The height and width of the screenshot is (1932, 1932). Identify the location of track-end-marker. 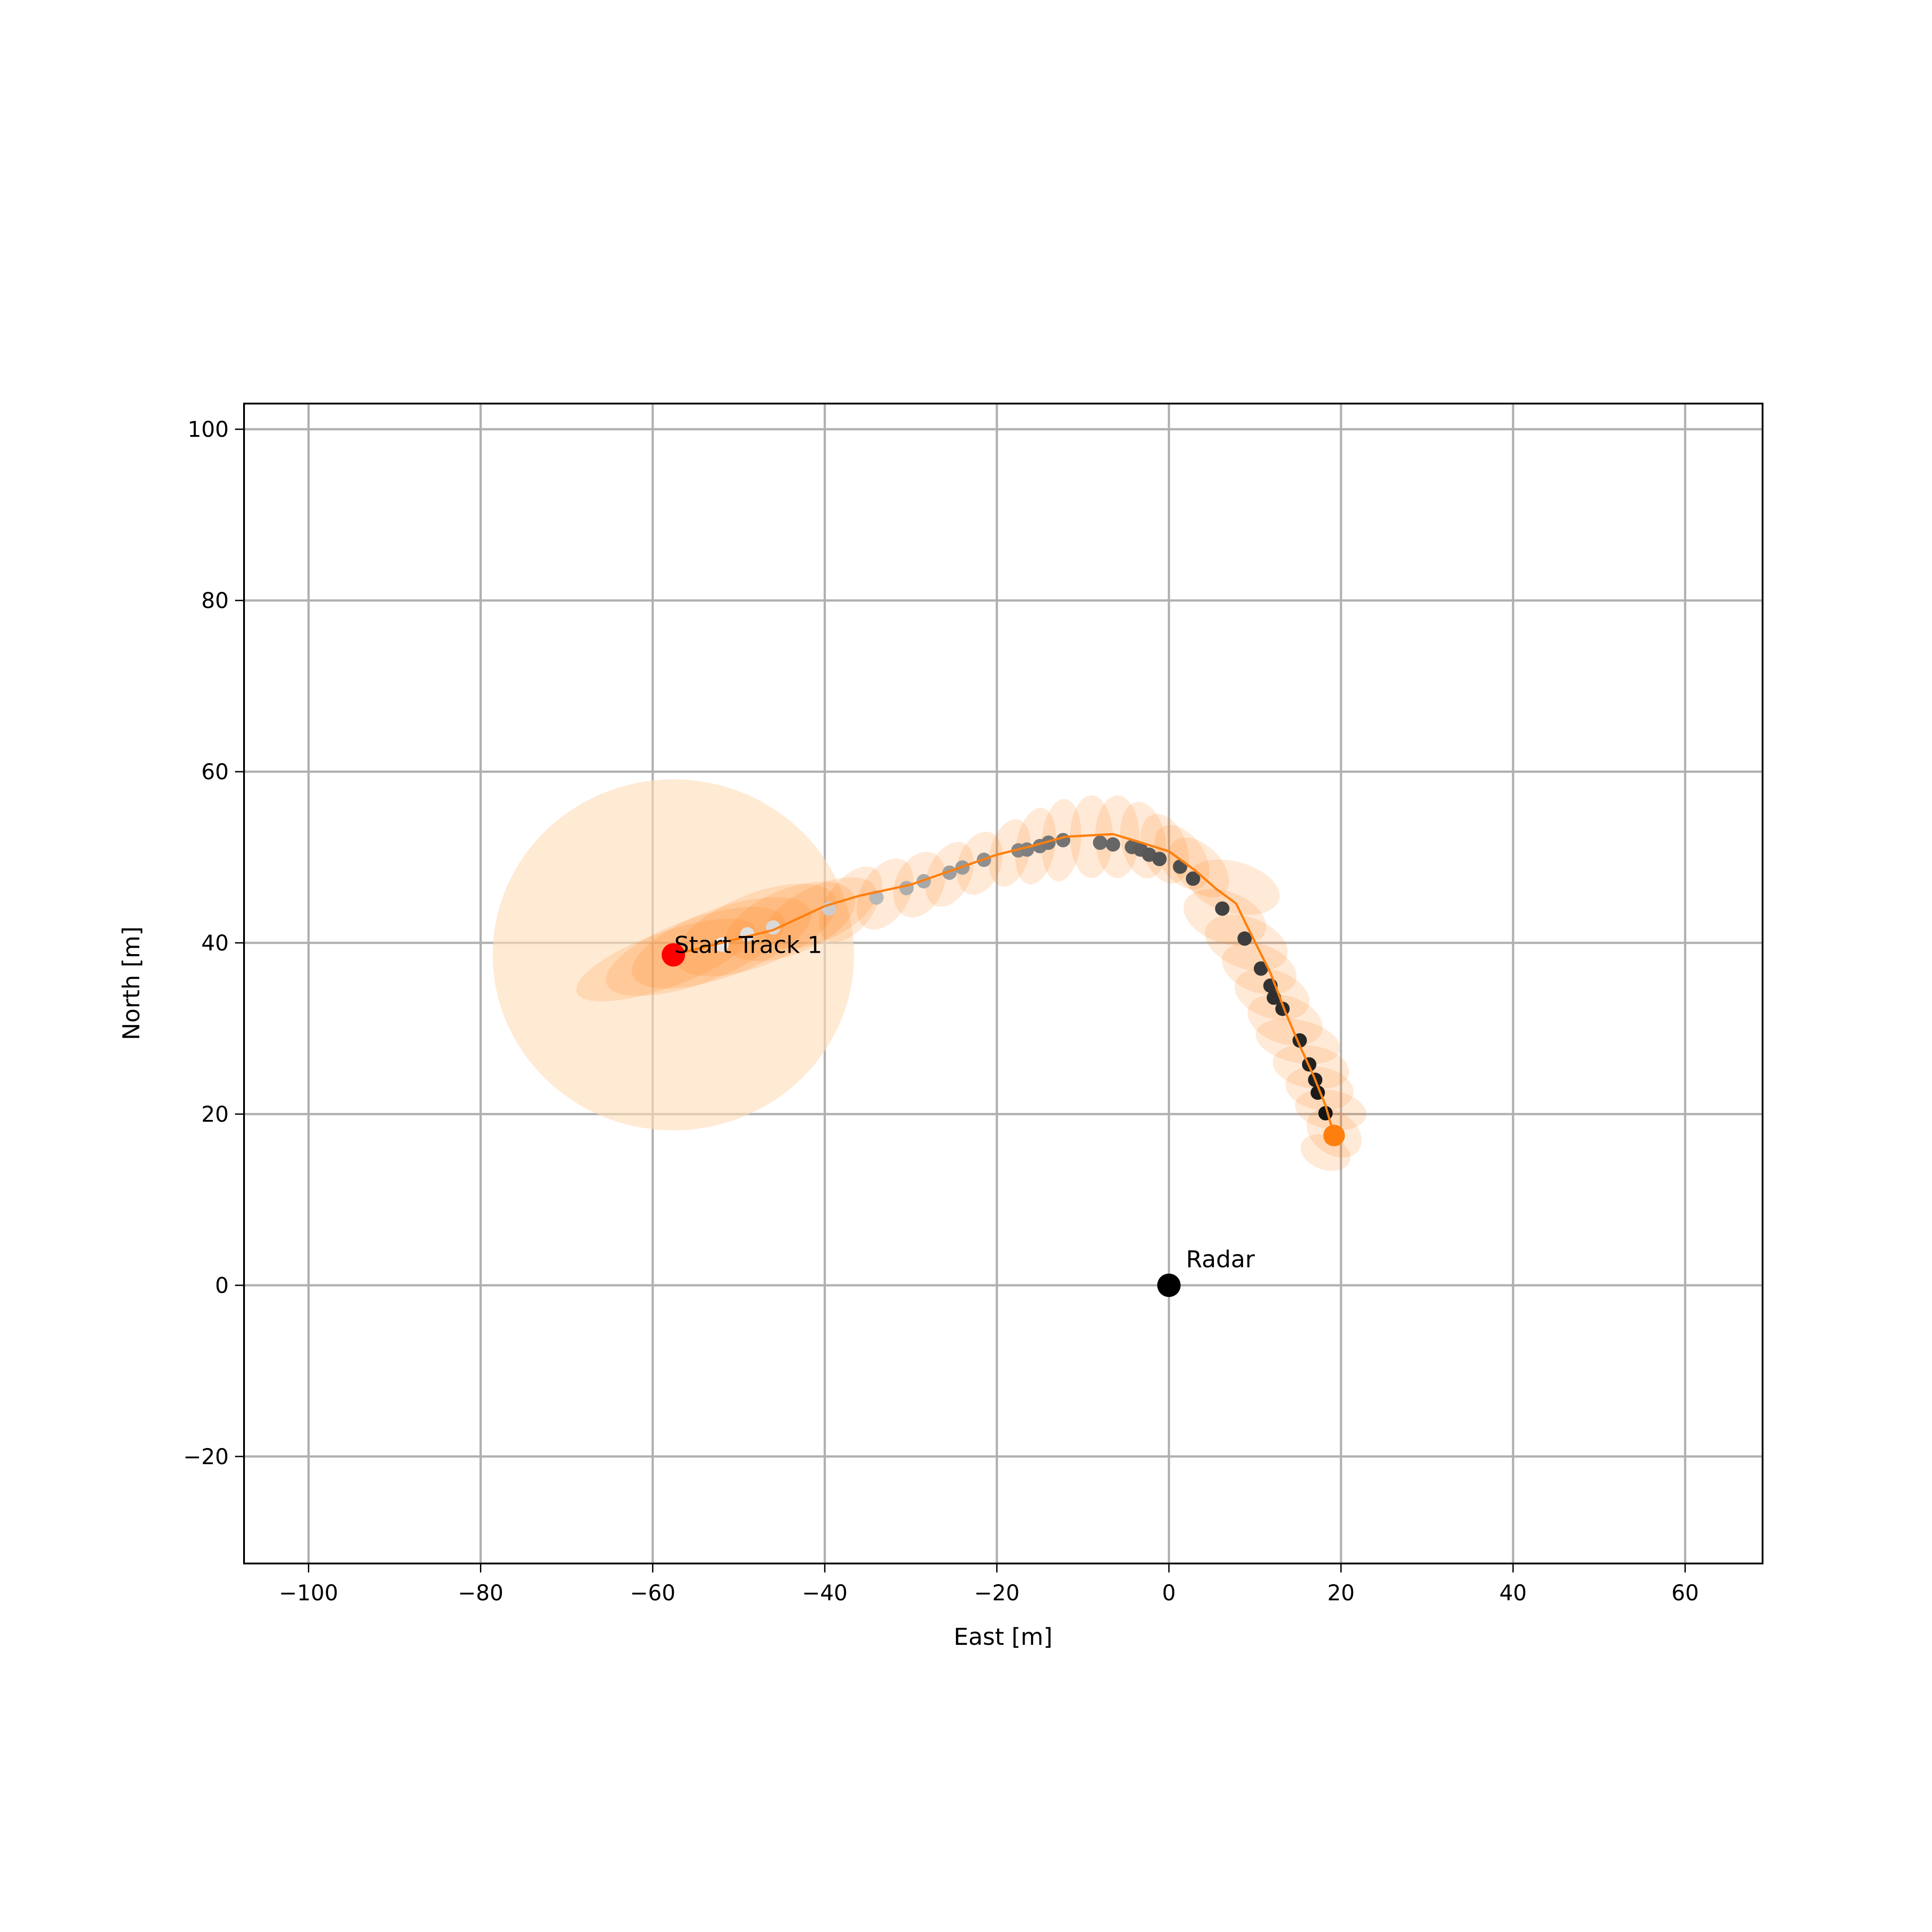
(1334, 1135).